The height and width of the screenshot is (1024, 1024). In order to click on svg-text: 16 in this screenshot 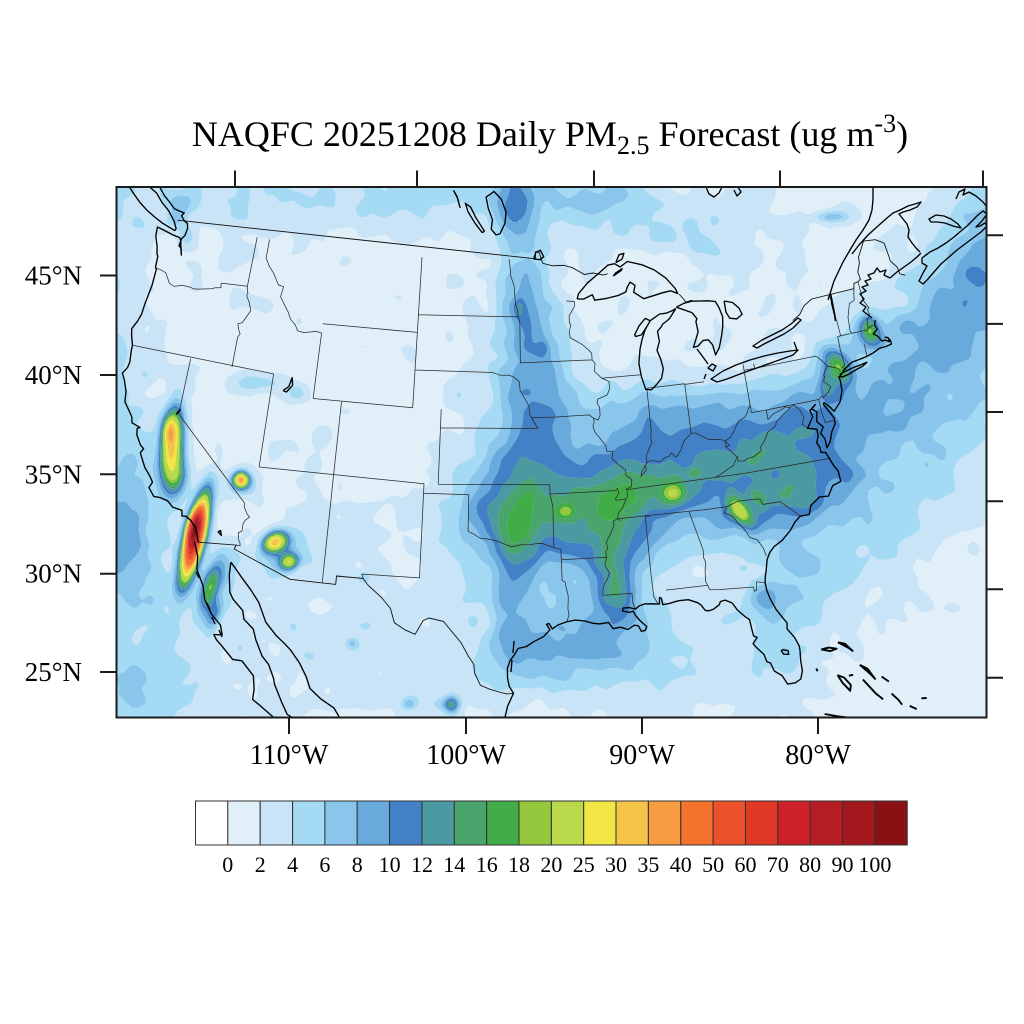, I will do `click(487, 864)`.